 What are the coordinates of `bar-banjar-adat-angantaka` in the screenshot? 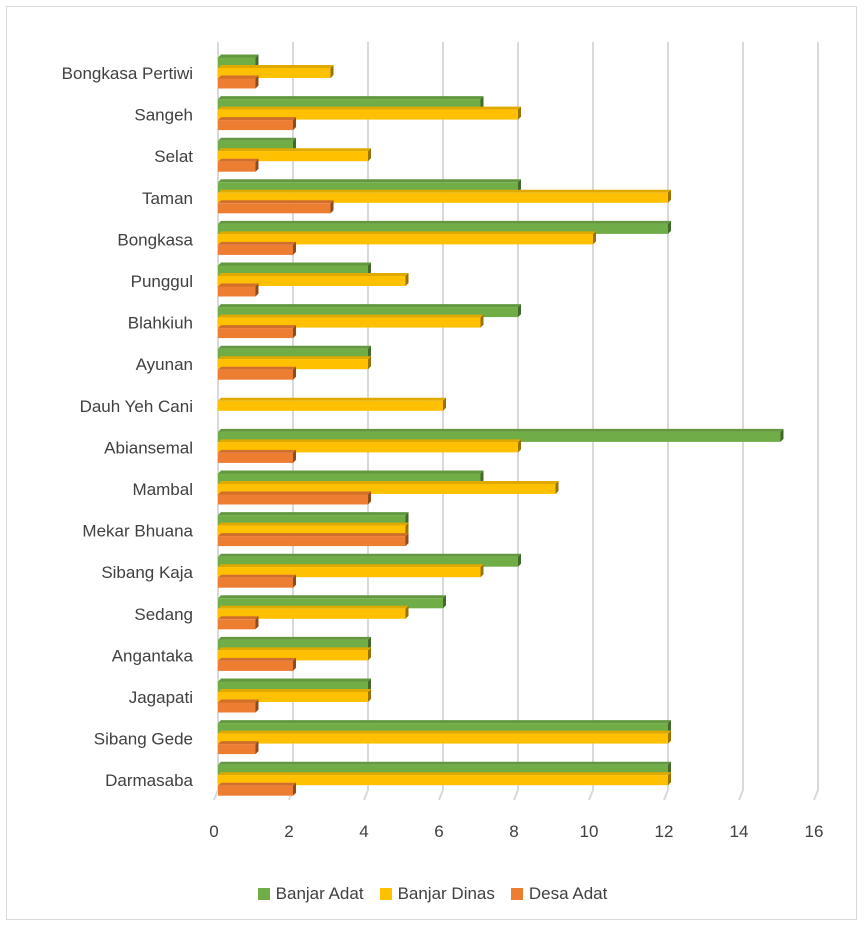 It's located at (293, 644).